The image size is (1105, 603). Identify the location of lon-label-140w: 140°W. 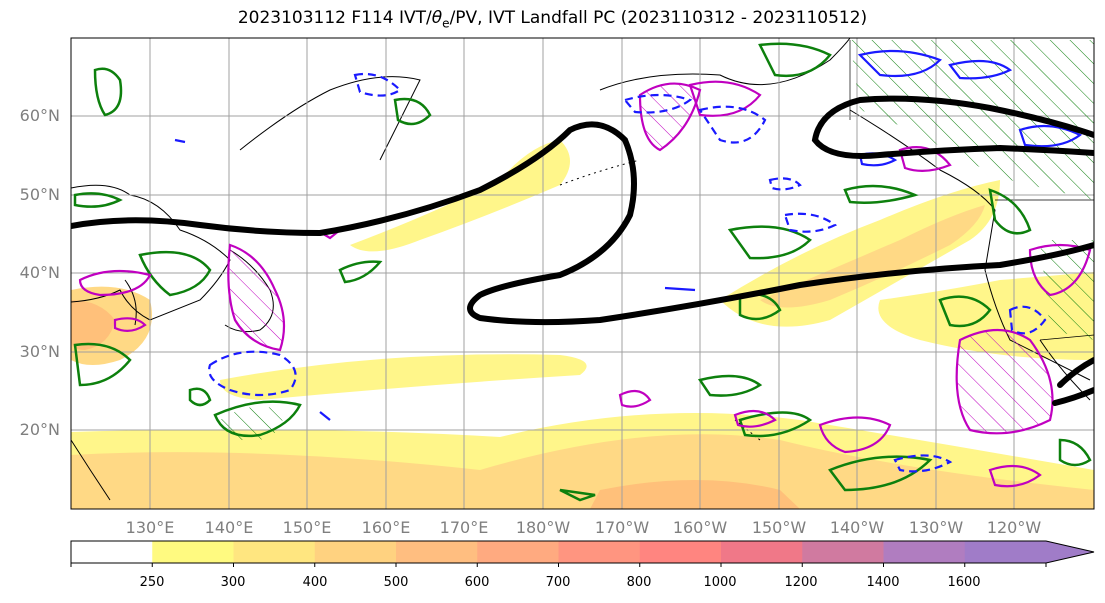
(857, 527).